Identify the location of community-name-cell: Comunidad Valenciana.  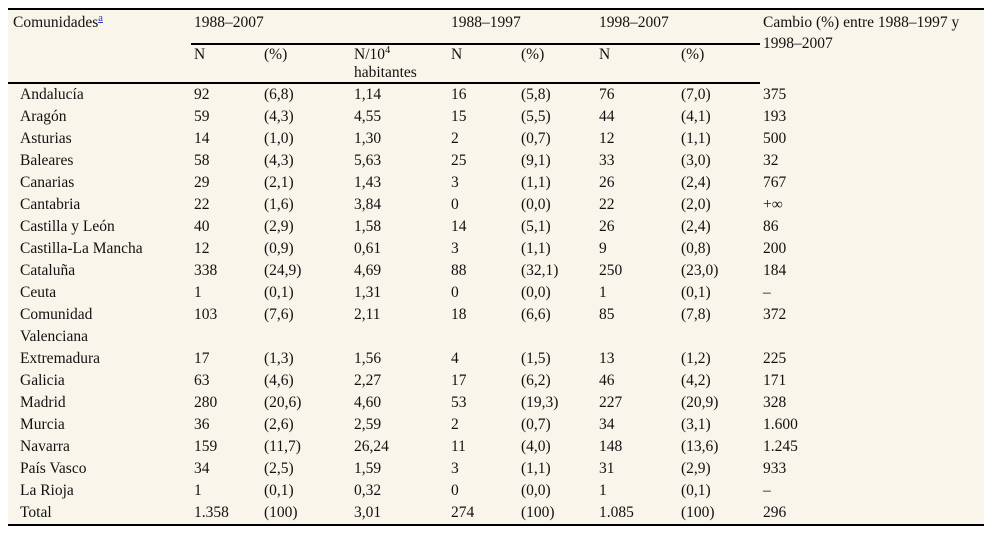
(99, 326).